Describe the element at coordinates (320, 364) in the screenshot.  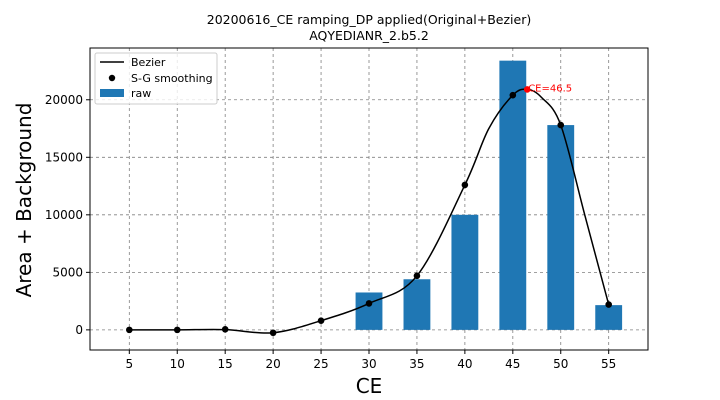
I see `x-tick-label: 25` at that location.